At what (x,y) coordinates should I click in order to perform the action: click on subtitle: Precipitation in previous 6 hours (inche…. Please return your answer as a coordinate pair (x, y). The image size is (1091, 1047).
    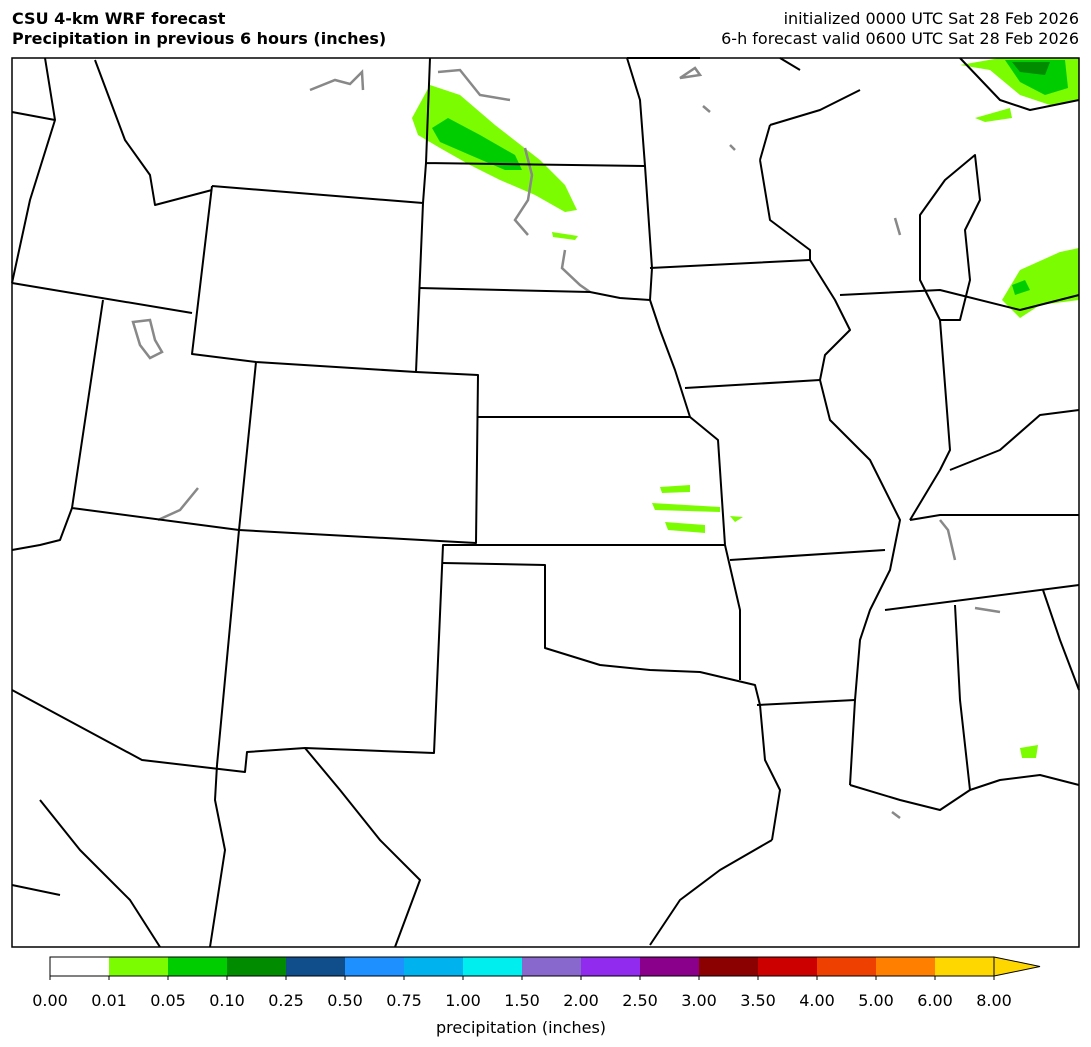
    Looking at the image, I should click on (199, 38).